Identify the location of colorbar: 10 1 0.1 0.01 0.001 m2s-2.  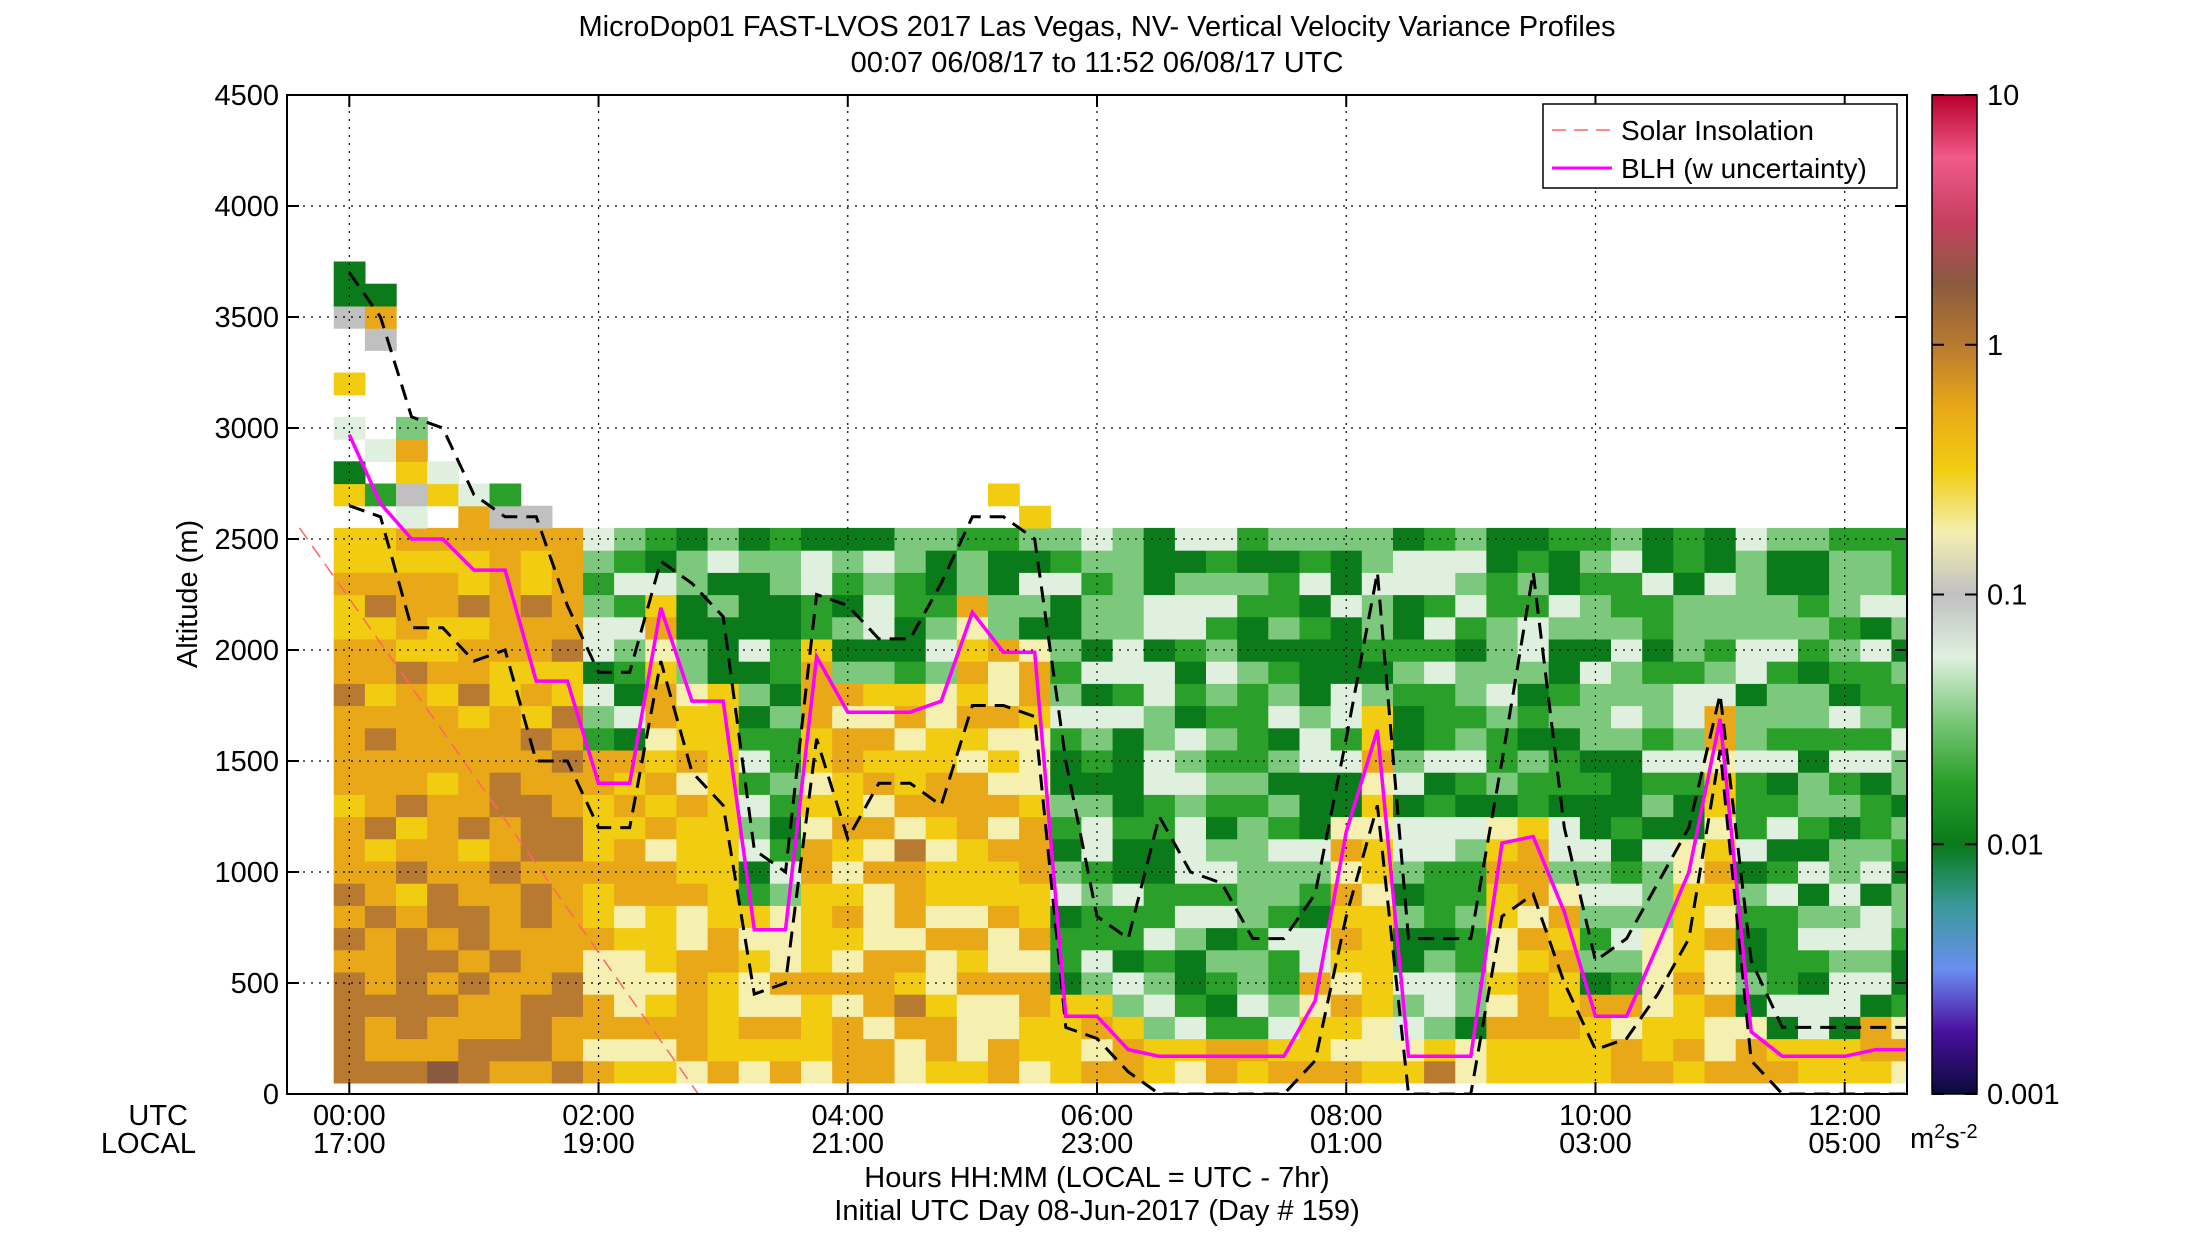
(1985, 617).